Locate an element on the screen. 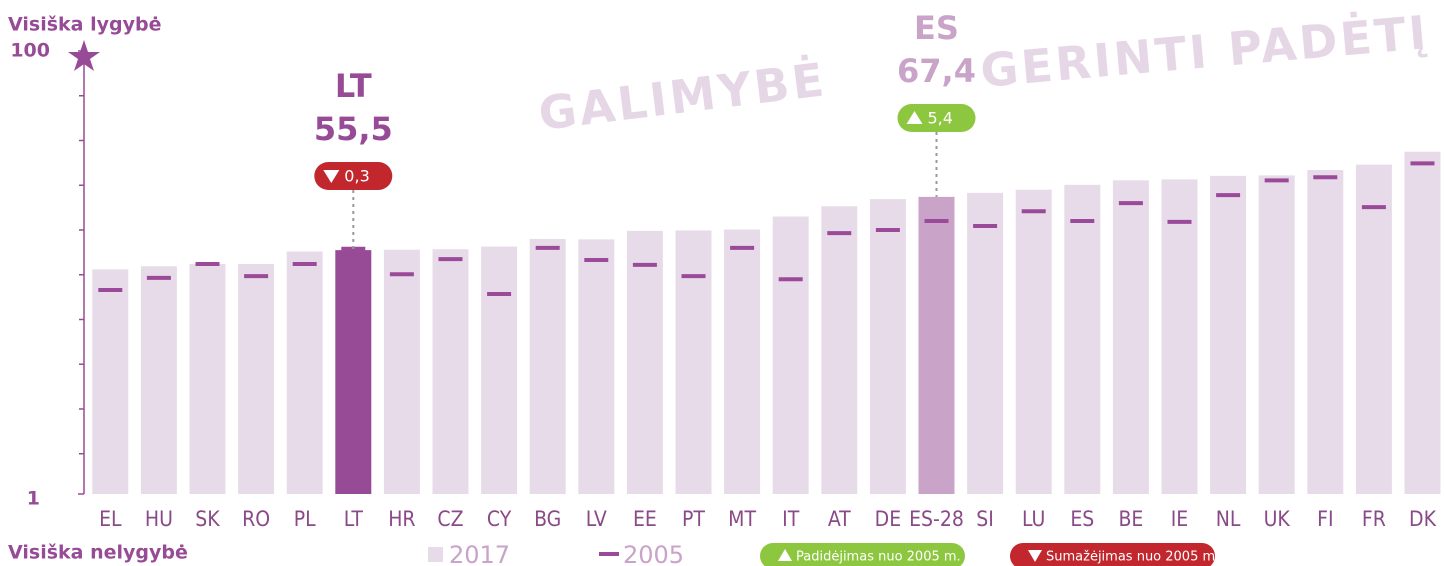 This screenshot has height=566, width=1446. x-tick-label: FR is located at coordinates (1374, 519).